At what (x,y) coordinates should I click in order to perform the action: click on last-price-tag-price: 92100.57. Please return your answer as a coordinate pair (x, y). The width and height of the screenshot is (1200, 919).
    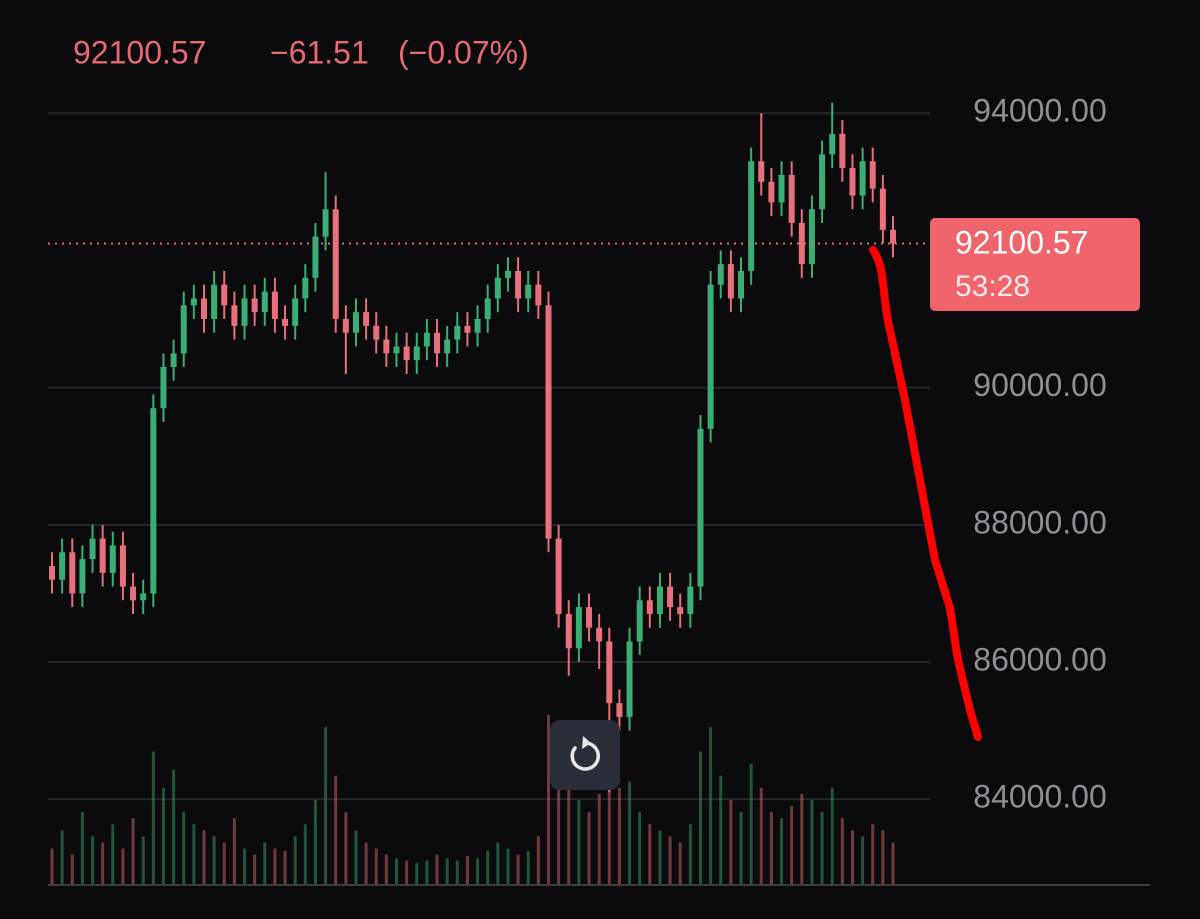
    Looking at the image, I should click on (1021, 242).